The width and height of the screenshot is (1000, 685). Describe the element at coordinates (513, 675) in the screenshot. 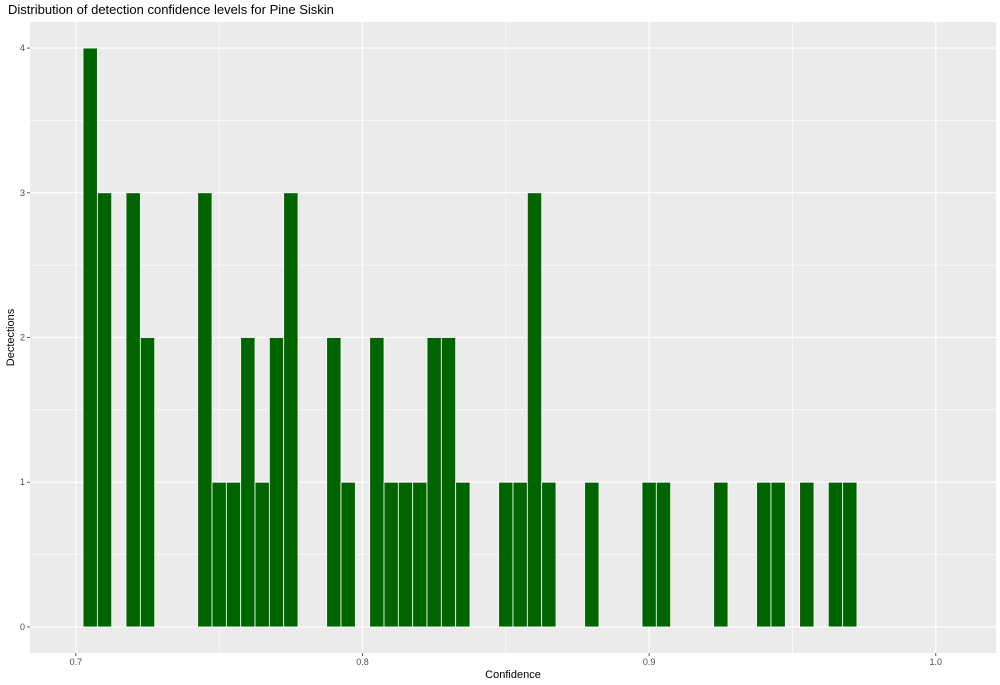

I see `x-axis-title: Confidence` at that location.